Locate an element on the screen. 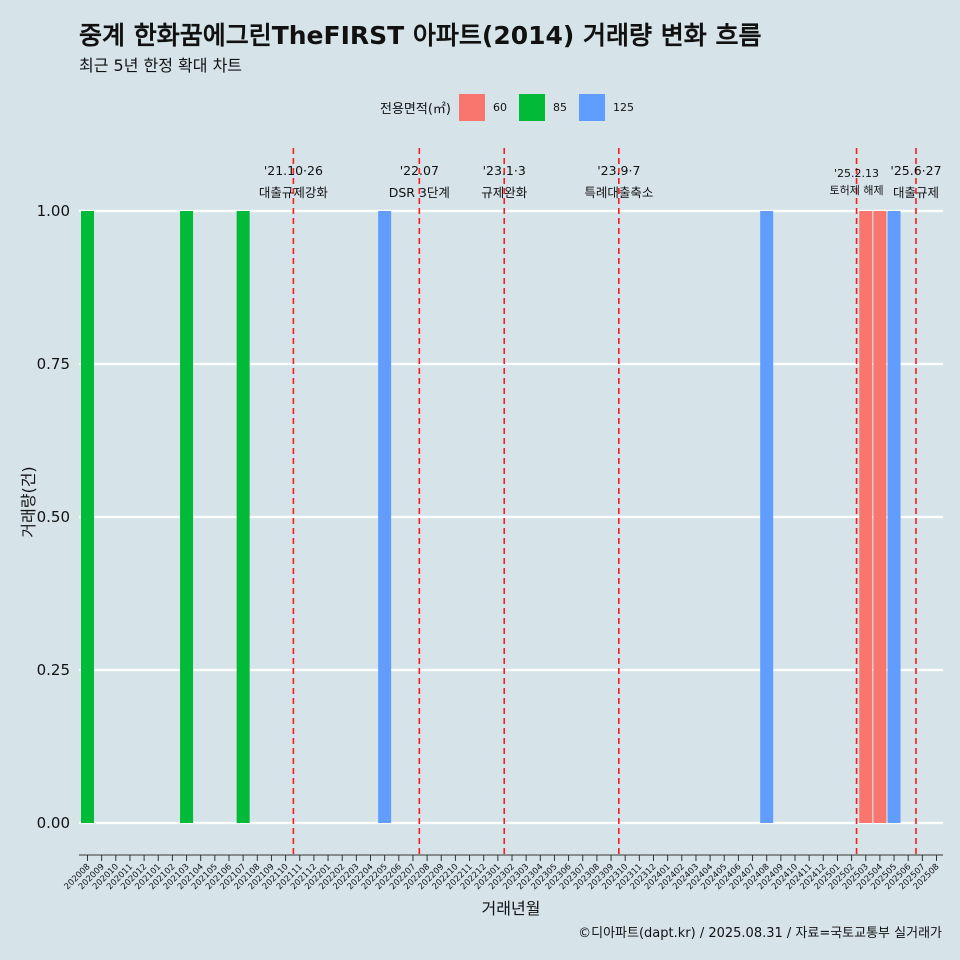 The height and width of the screenshot is (960, 960). x-axis-title: 거래년월 is located at coordinates (511, 908).